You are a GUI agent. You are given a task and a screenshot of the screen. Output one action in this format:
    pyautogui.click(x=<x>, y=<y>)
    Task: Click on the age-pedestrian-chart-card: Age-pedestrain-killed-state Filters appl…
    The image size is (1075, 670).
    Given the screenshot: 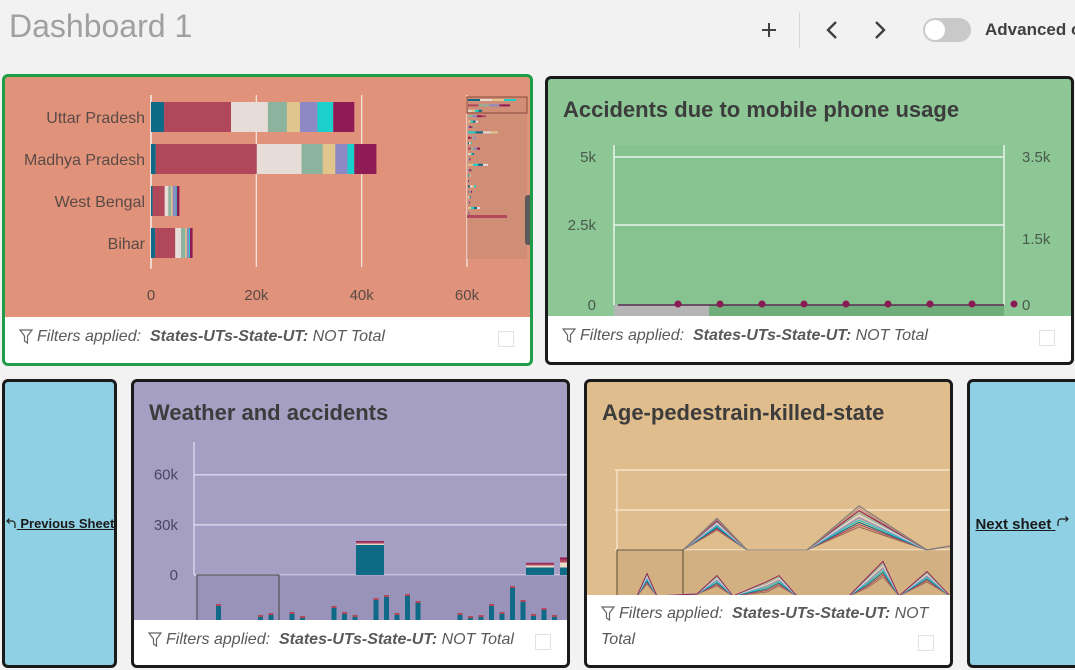 What is the action you would take?
    pyautogui.click(x=768, y=523)
    